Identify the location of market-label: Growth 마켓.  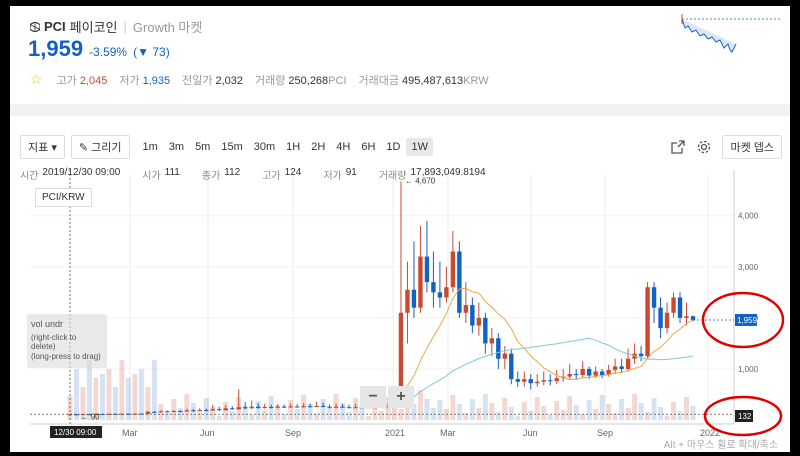
(167, 27).